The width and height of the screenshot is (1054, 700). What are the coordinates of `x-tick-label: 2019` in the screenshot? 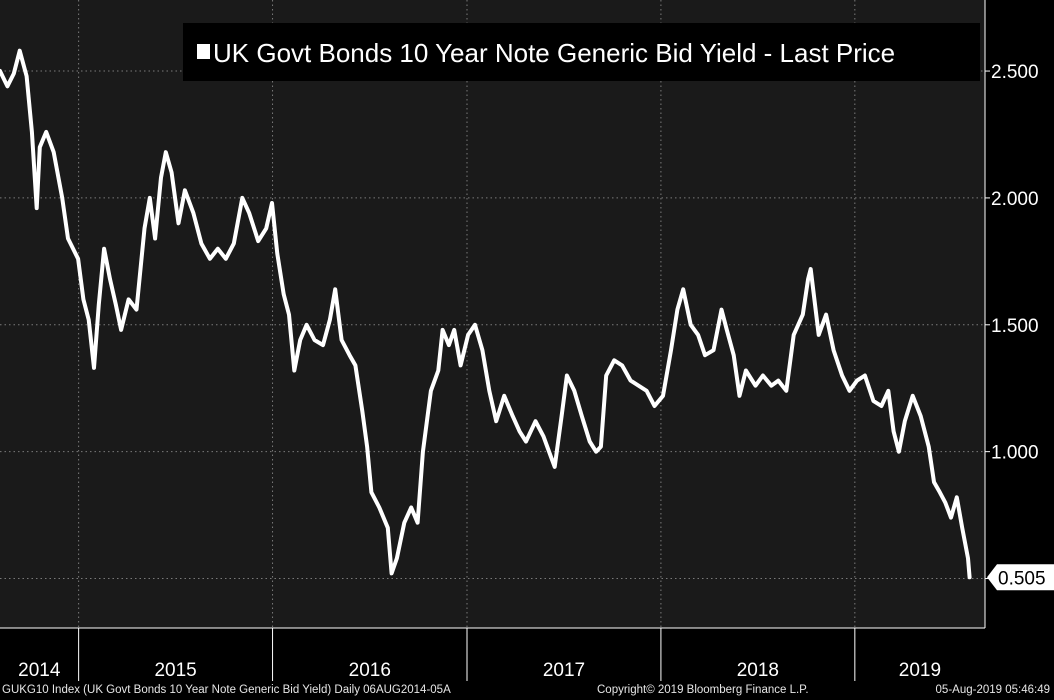 It's located at (920, 670).